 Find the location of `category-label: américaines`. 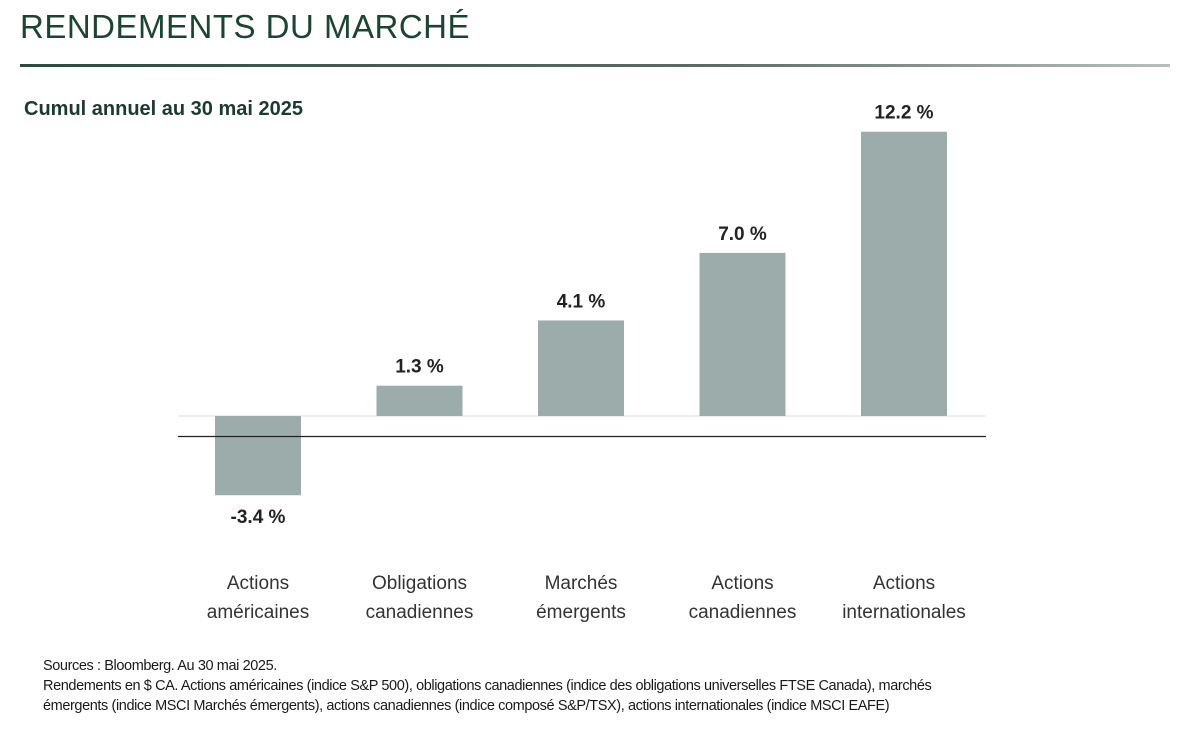

category-label: américaines is located at coordinates (258, 612).